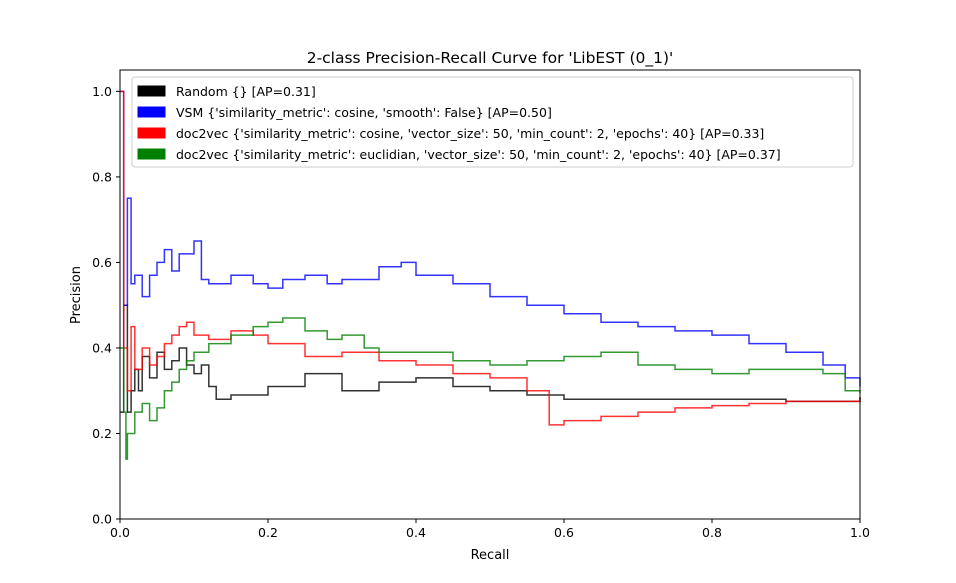 The width and height of the screenshot is (956, 583). Describe the element at coordinates (490, 529) in the screenshot. I see `x-axis: 0.0 0.2 0.4 0.6 0.8 1.0` at that location.